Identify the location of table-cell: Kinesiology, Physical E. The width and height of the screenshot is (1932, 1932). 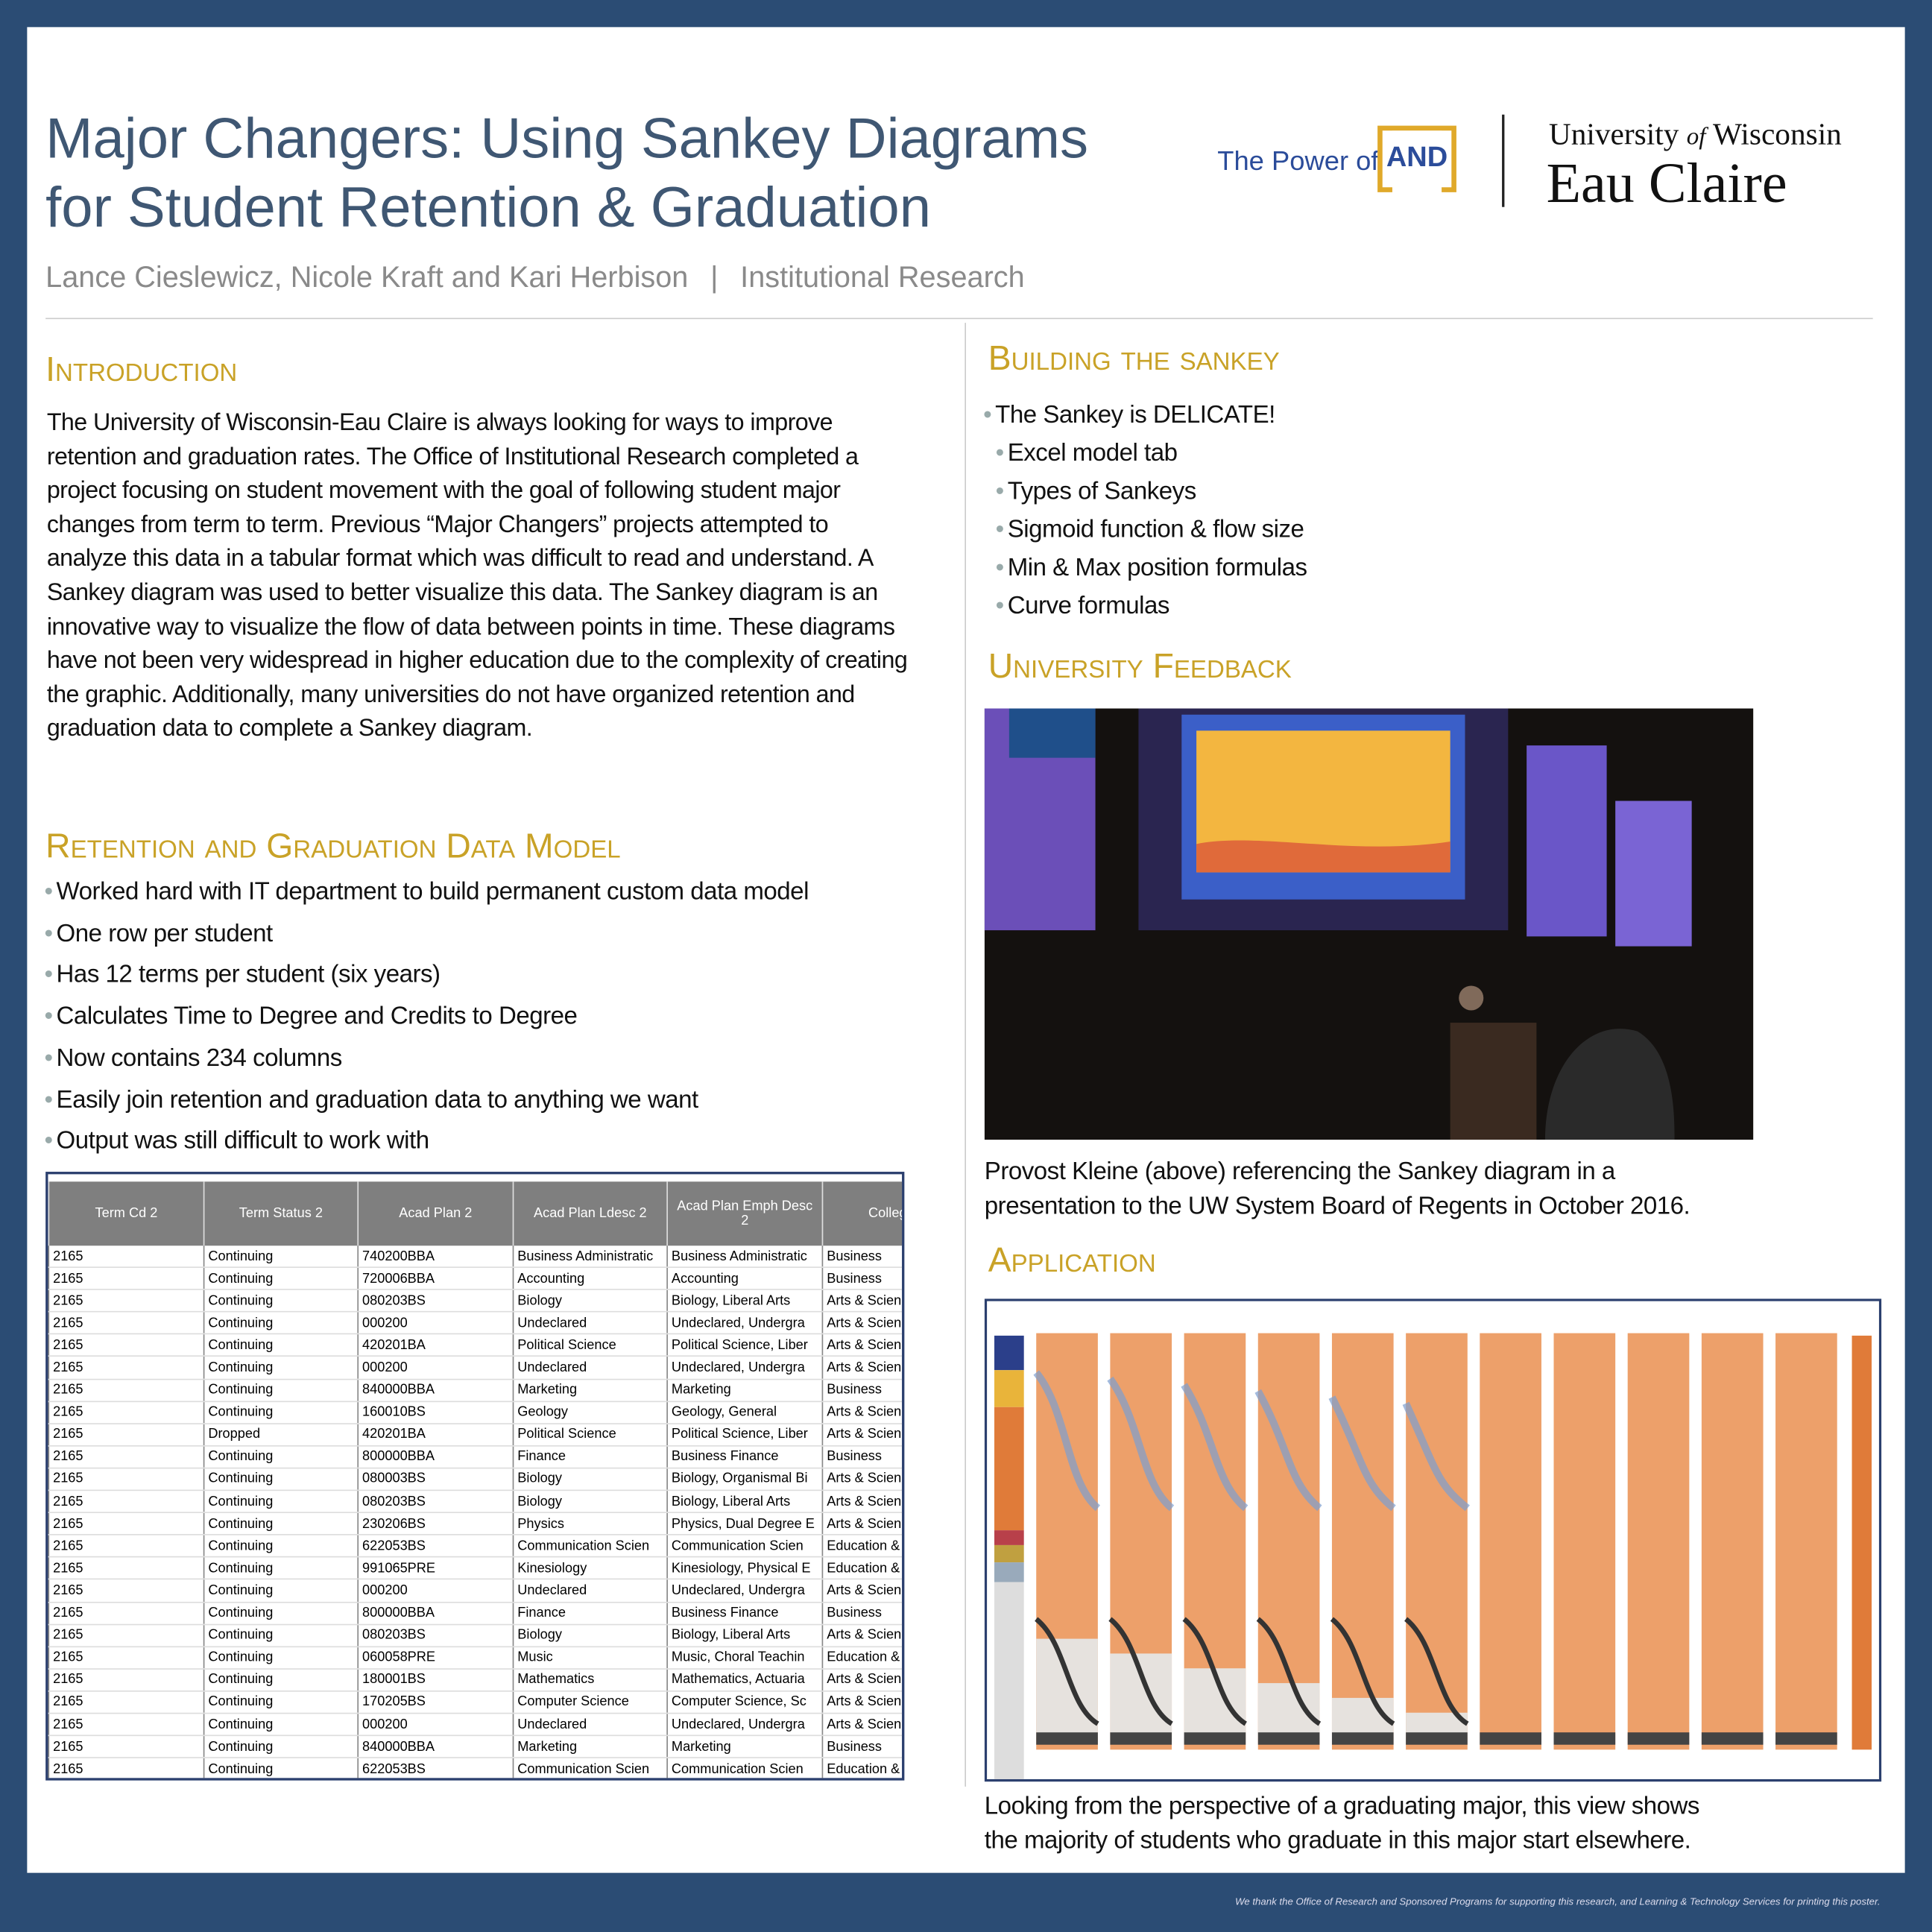
(744, 1568).